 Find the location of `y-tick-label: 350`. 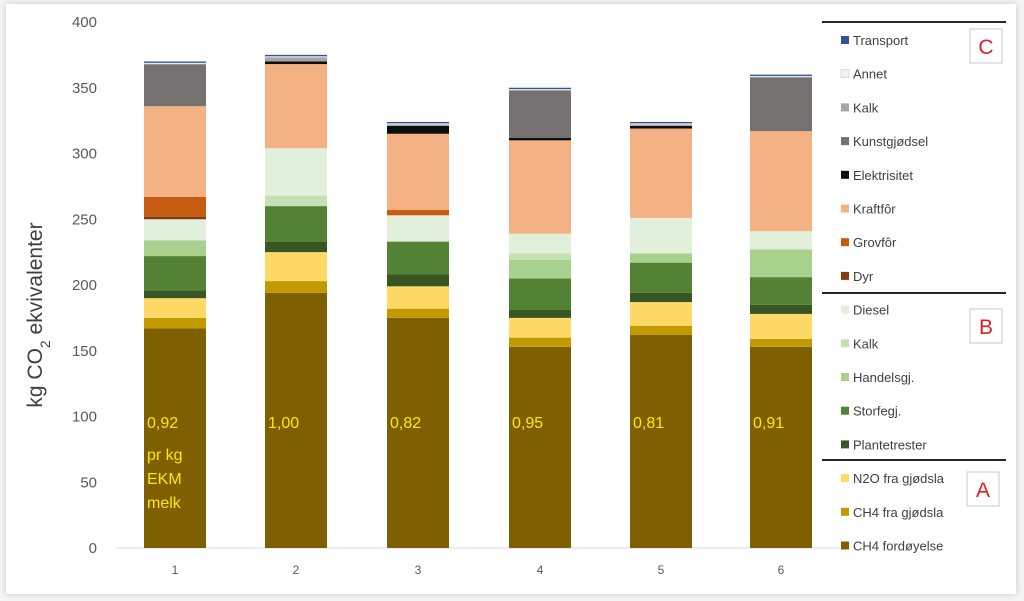

y-tick-label: 350 is located at coordinates (84, 88).